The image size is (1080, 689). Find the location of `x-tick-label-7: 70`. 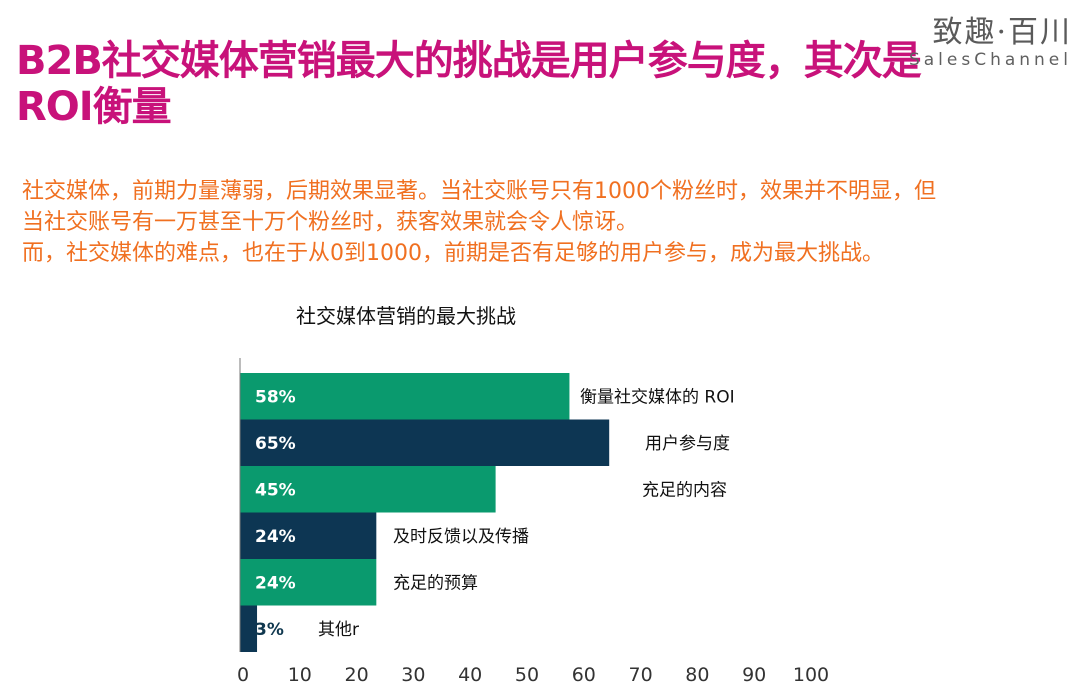

x-tick-label-7: 70 is located at coordinates (641, 675).